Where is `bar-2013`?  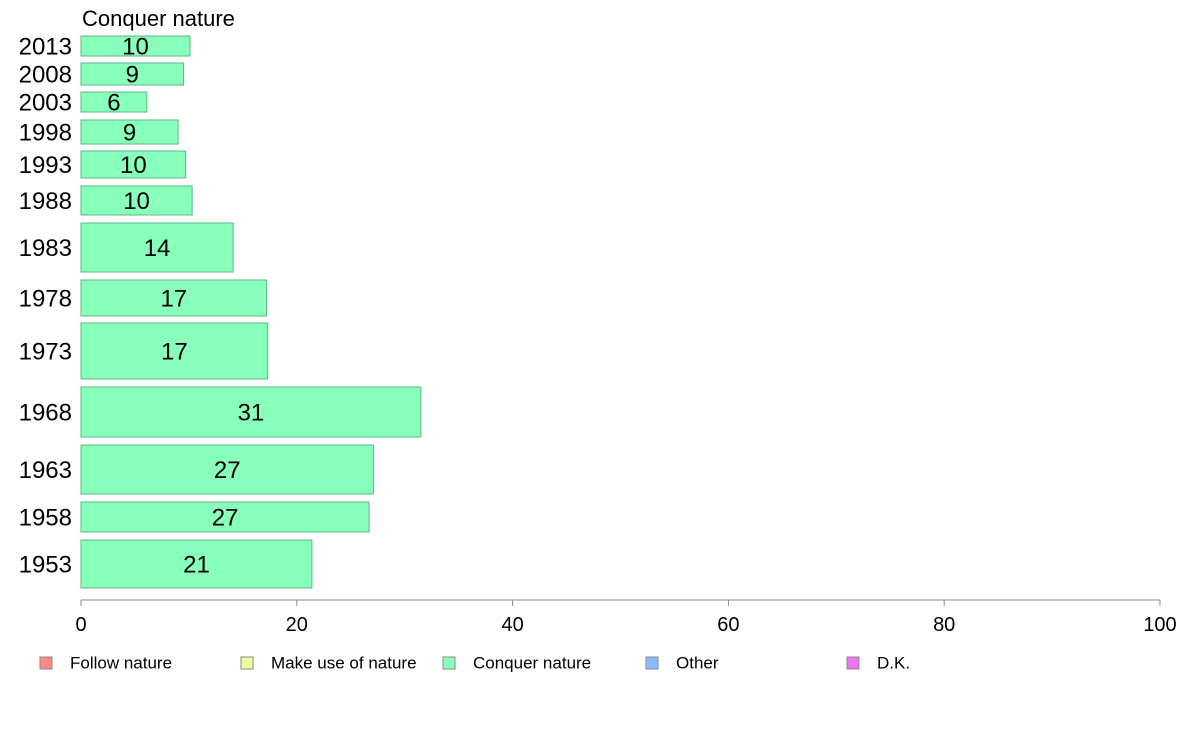 bar-2013 is located at coordinates (135, 46).